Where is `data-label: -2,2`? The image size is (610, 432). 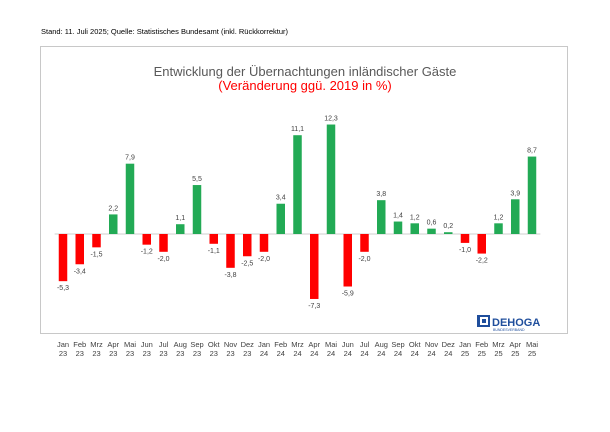
data-label: -2,2 is located at coordinates (482, 261).